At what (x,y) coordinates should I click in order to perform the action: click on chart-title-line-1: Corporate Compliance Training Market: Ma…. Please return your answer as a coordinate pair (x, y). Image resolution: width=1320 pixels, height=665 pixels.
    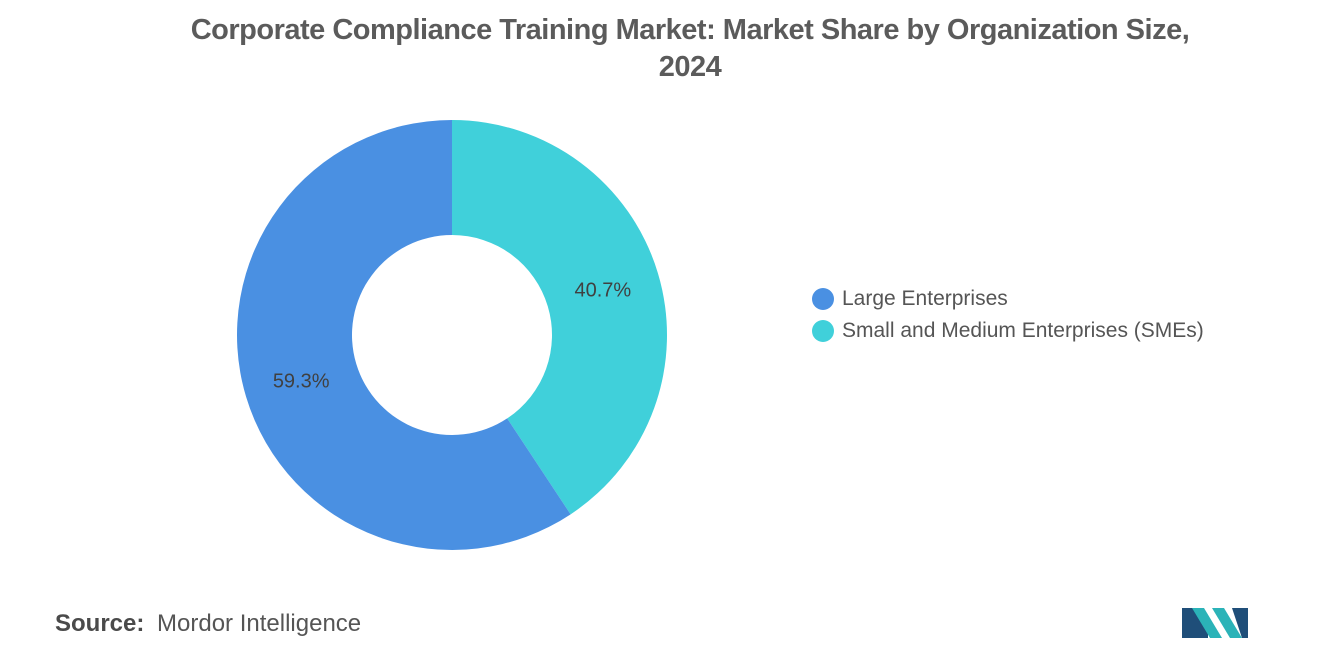
    Looking at the image, I should click on (690, 30).